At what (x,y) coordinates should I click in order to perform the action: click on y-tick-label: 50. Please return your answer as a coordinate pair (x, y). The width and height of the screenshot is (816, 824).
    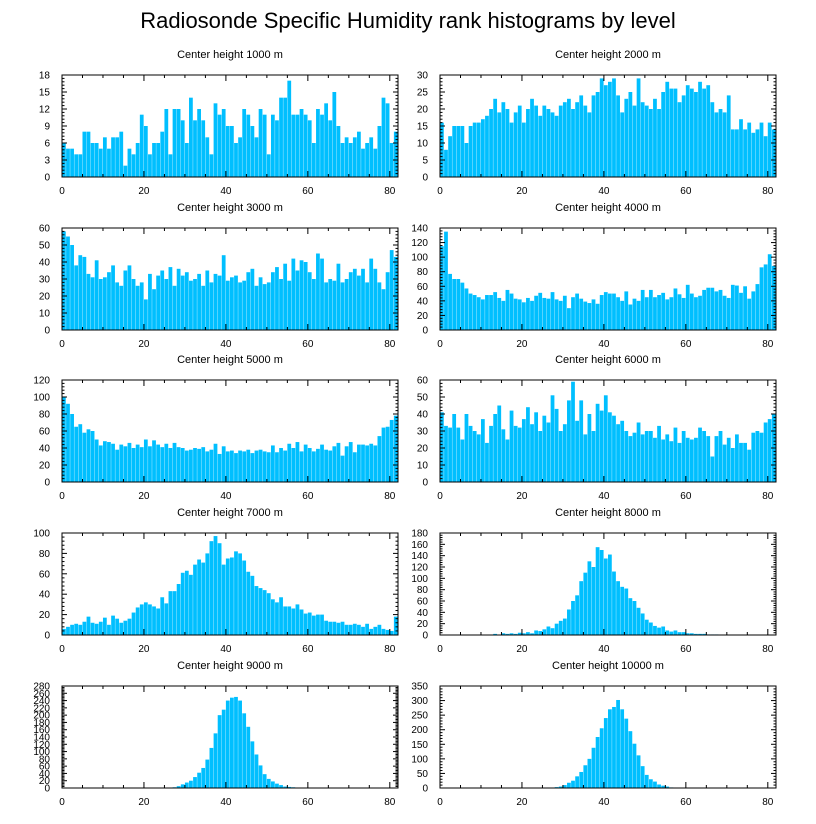
    Looking at the image, I should click on (45, 246).